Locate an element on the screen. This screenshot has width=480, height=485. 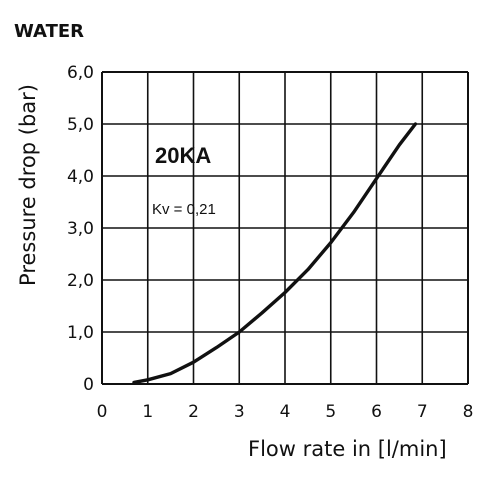
x-tick-label-3: 3 is located at coordinates (239, 412).